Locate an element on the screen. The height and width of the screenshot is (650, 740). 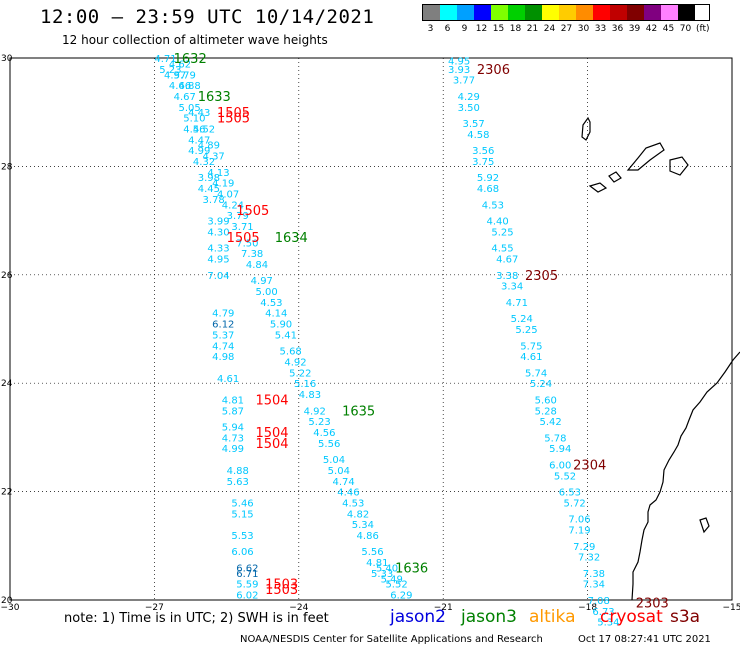
color-legend: 3 6 9 12 15 18 21 24 27 30 33 36 39 42 45 70 (ft) is located at coordinates (566, 19).